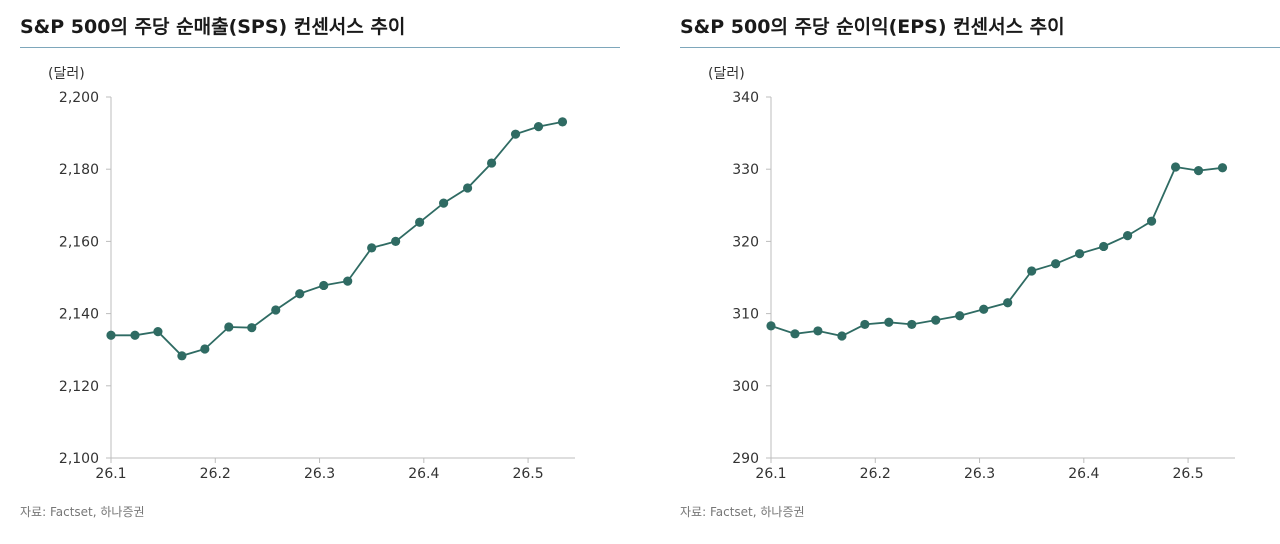 The height and width of the screenshot is (544, 1280). What do you see at coordinates (79, 242) in the screenshot?
I see `y-tick-label: 2,160` at bounding box center [79, 242].